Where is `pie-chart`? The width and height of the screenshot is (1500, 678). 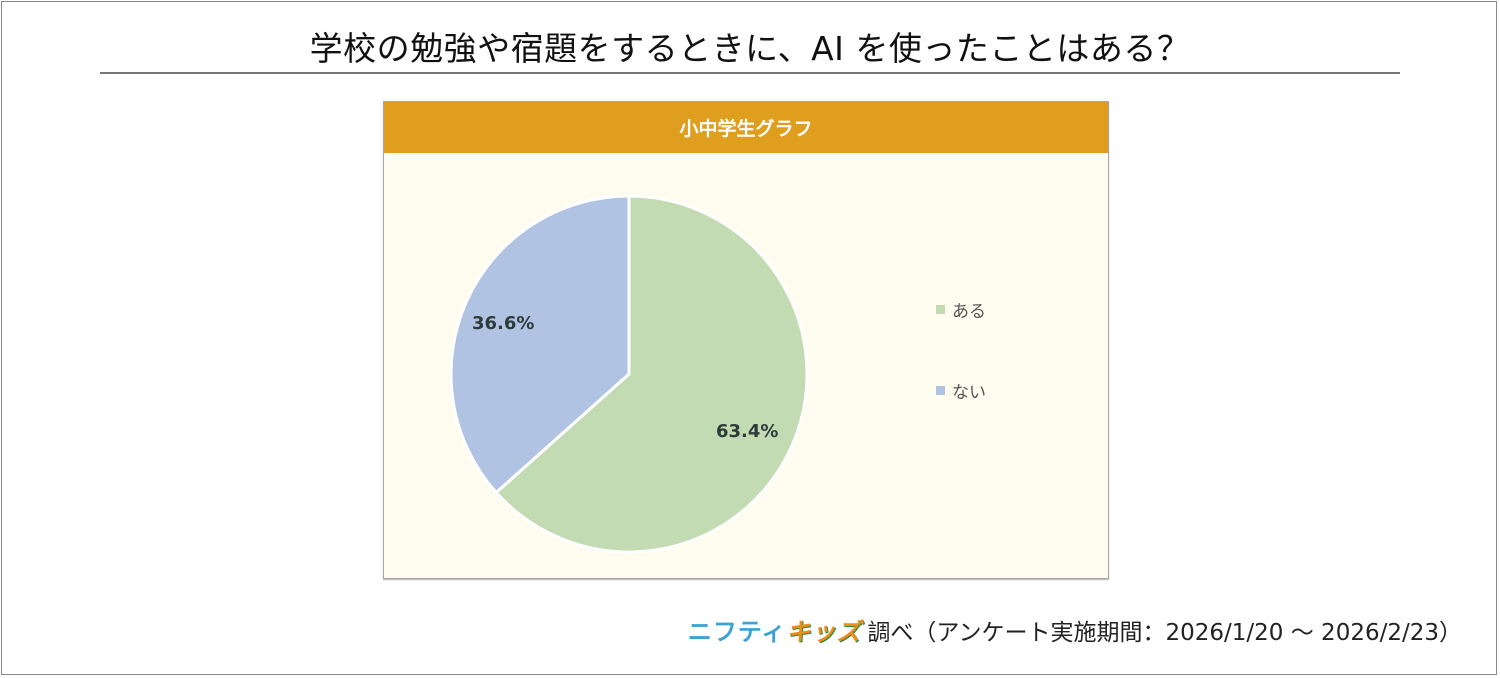
pie-chart is located at coordinates (629, 374).